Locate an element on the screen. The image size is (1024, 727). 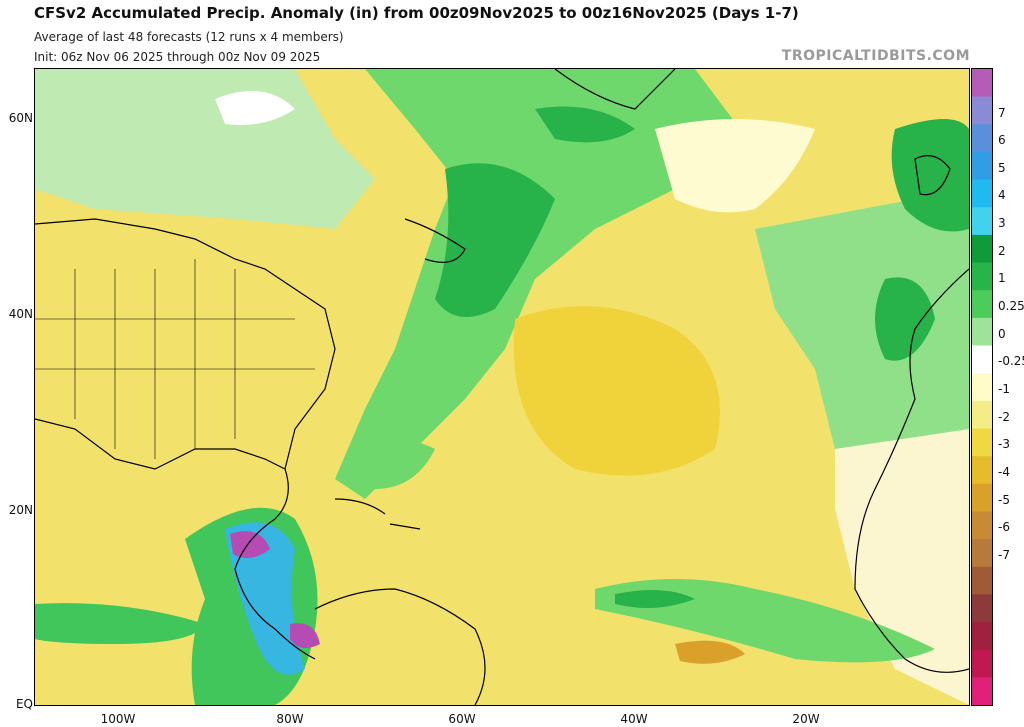
caribbean-islands is located at coordinates (377, 514).